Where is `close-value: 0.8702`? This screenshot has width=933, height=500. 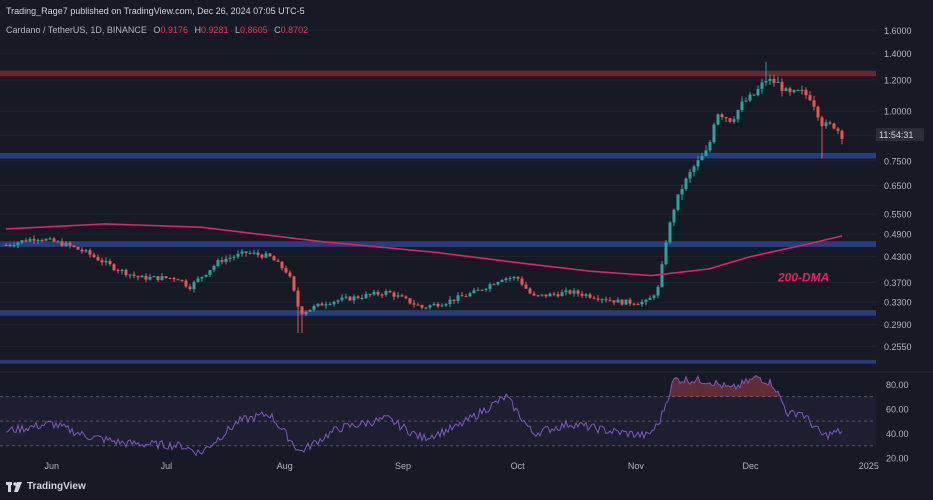 close-value: 0.8702 is located at coordinates (294, 30).